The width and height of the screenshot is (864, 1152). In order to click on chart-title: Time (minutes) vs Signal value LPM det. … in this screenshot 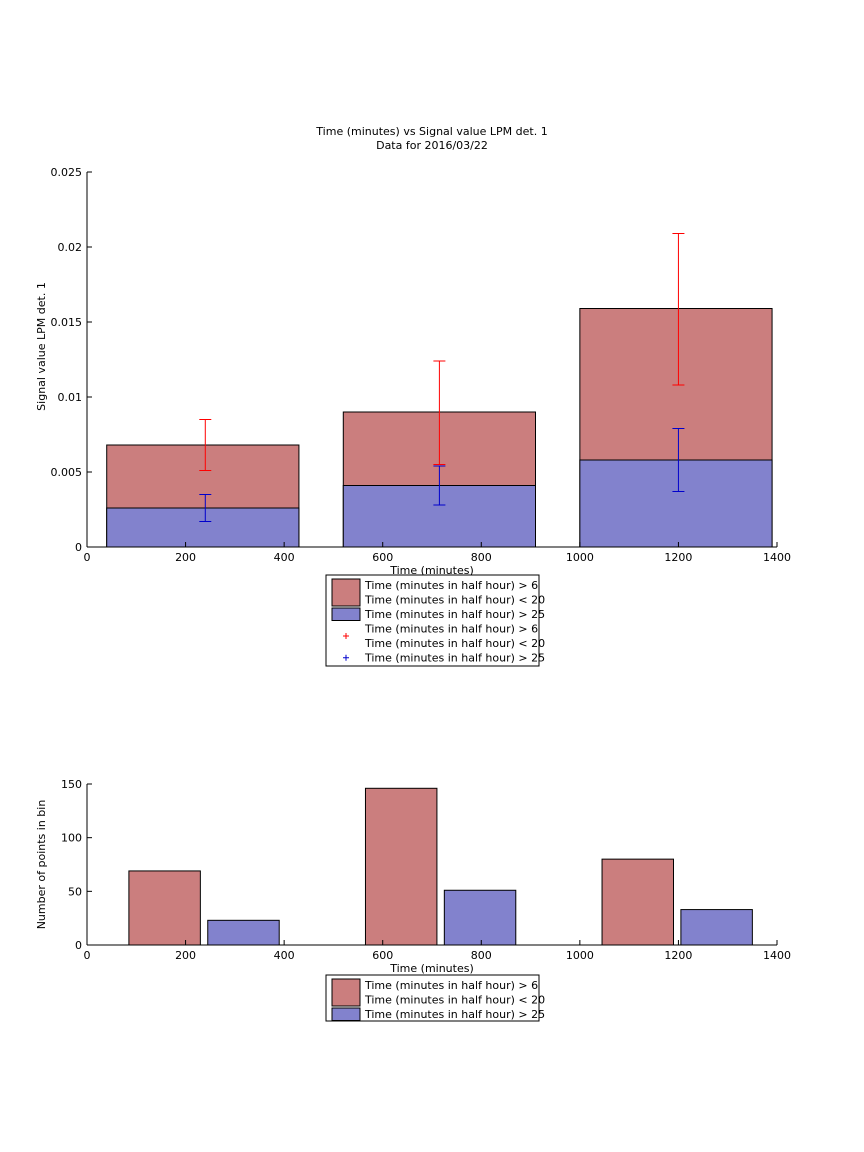, I will do `click(431, 131)`.